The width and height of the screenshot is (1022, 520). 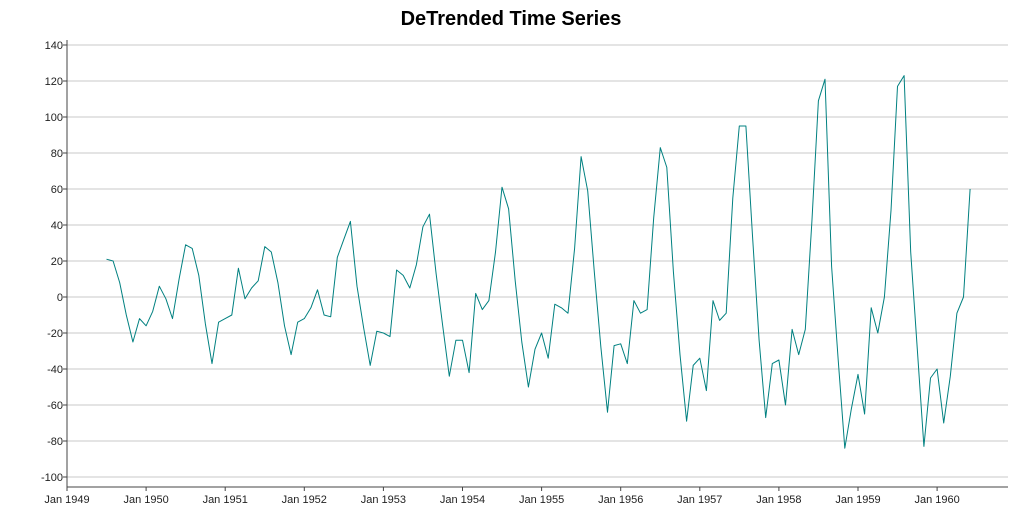 What do you see at coordinates (936, 500) in the screenshot?
I see `x-tick-label: Jan 1960` at bounding box center [936, 500].